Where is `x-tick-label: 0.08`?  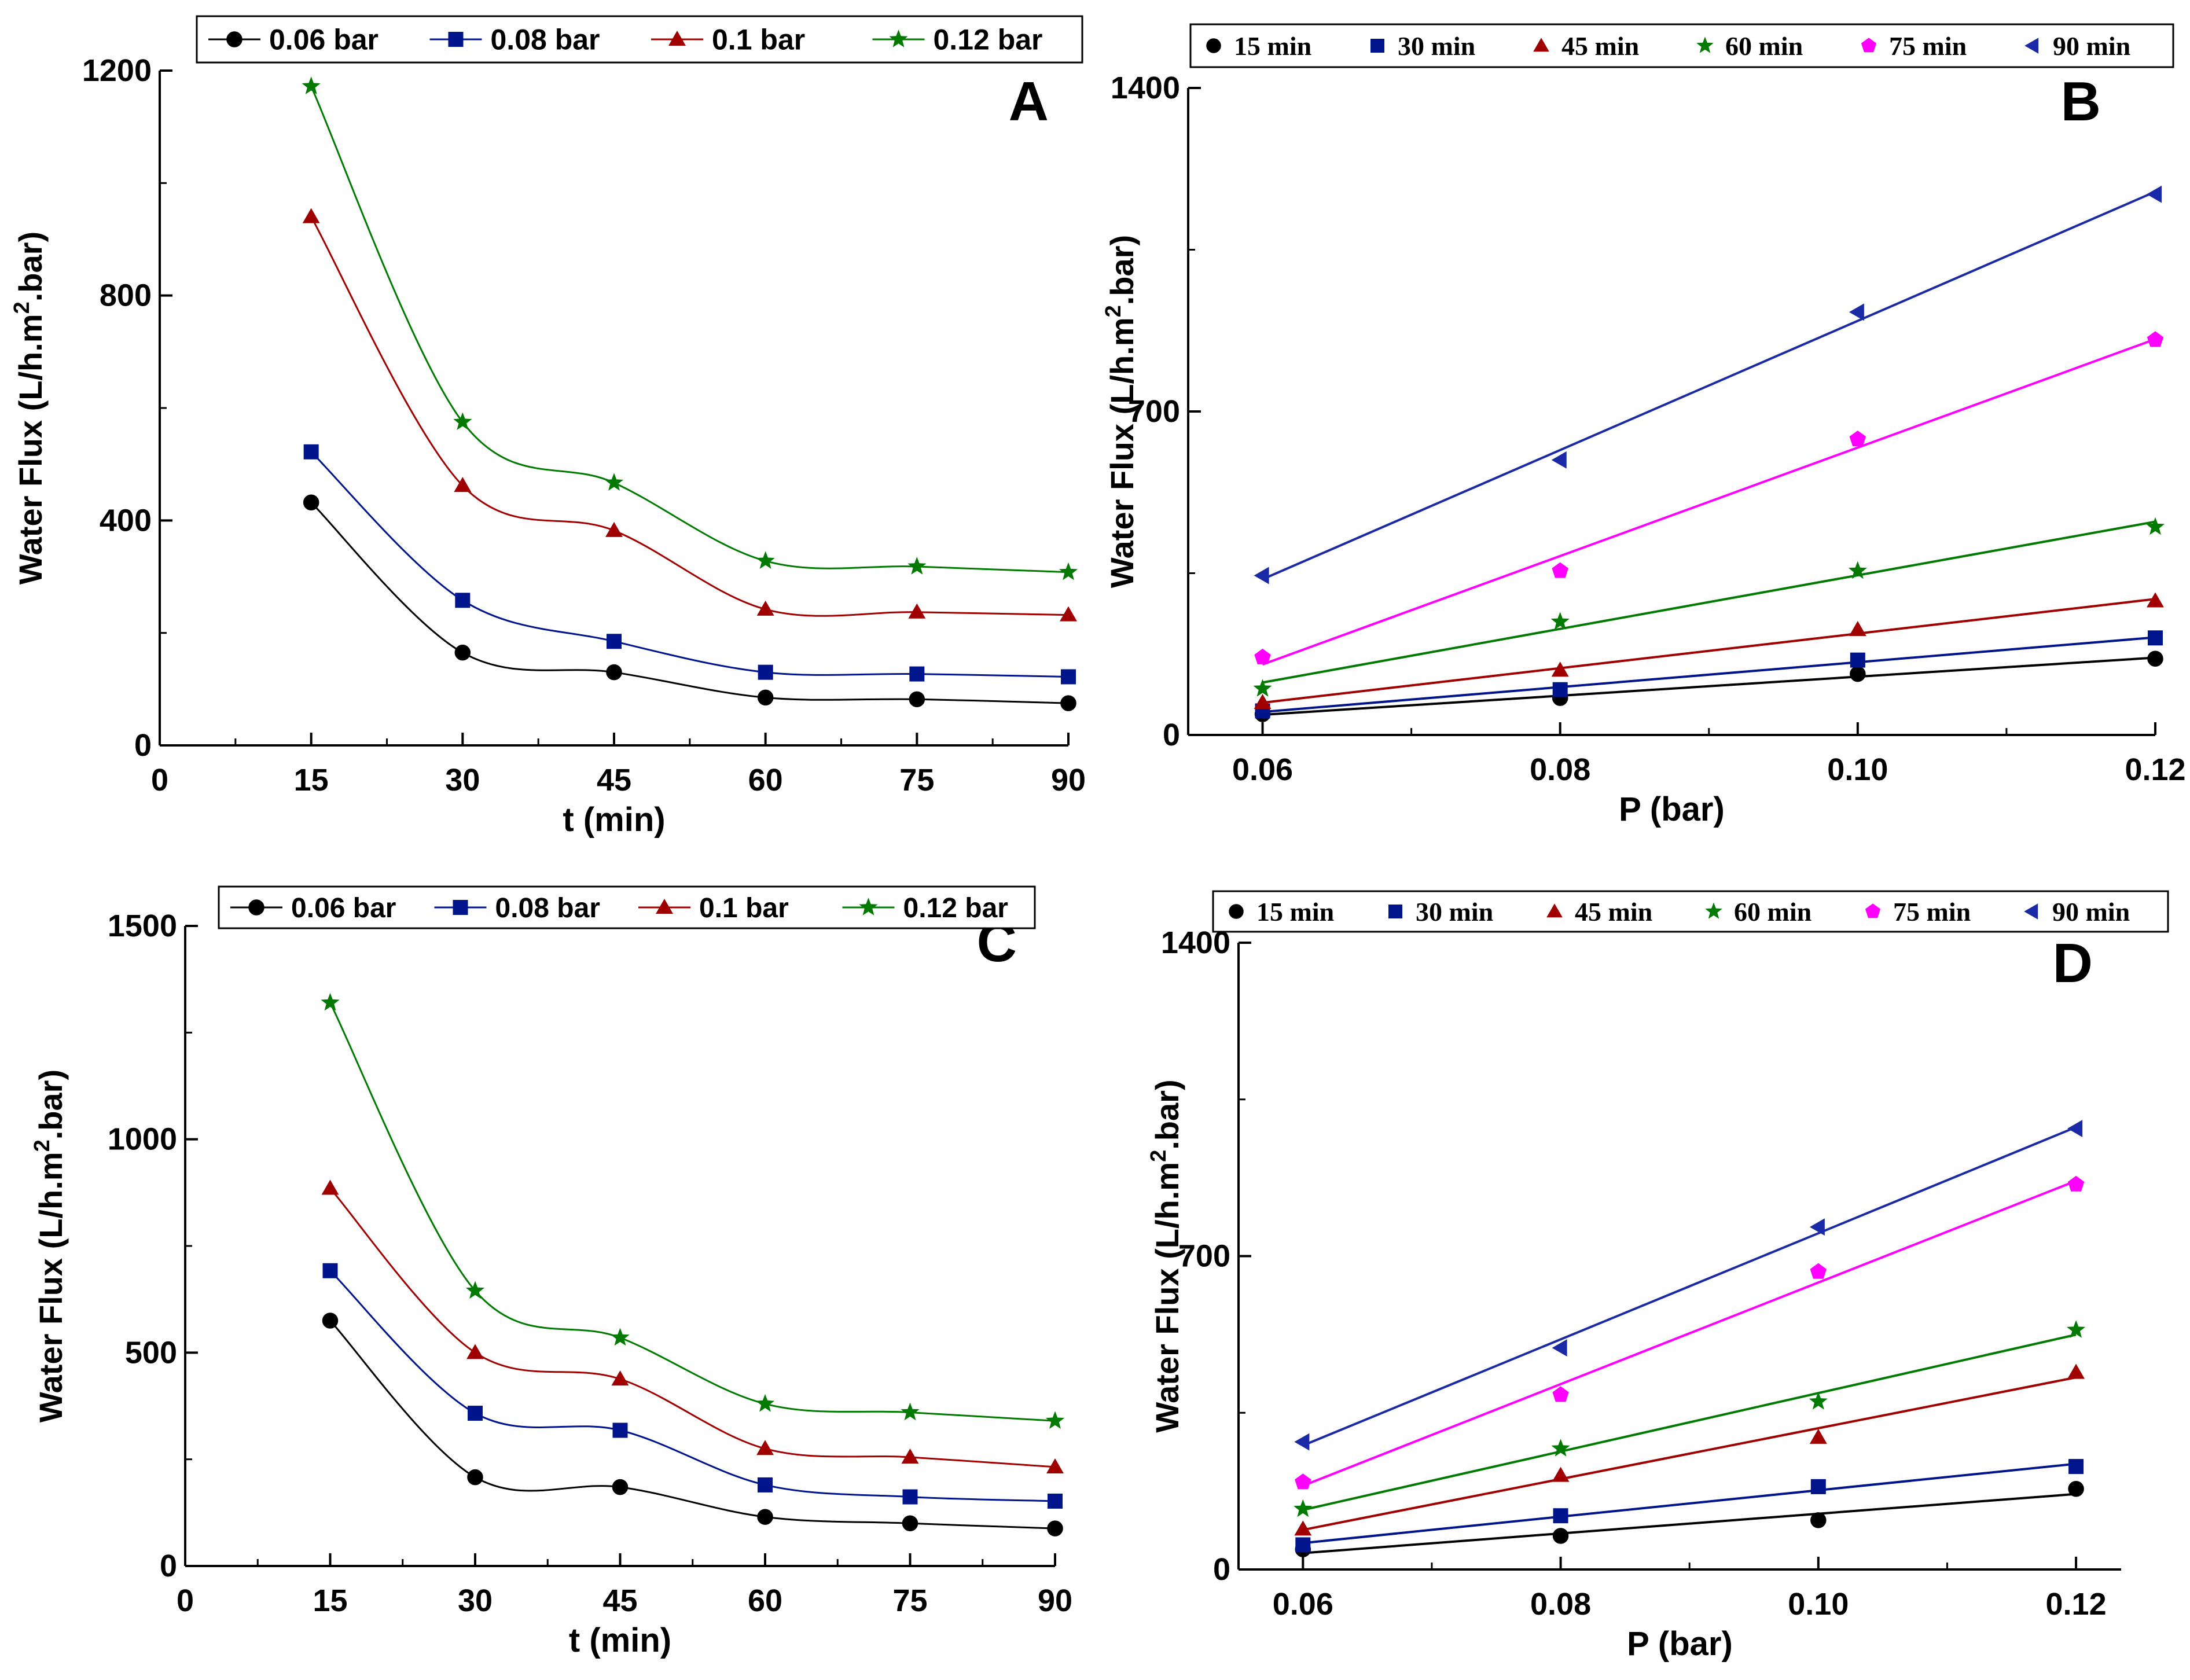
x-tick-label: 0.08 is located at coordinates (1560, 1604).